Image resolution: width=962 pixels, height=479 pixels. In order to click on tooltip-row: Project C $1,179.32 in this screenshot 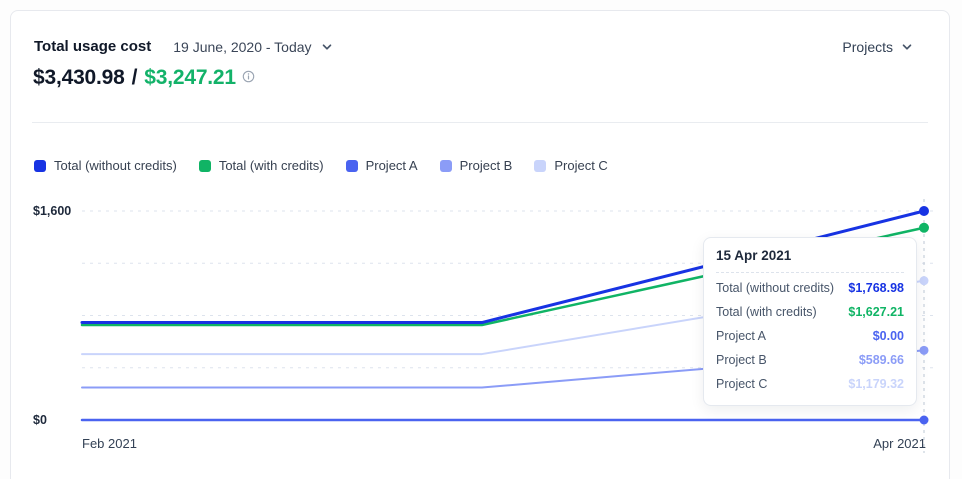, I will do `click(810, 384)`.